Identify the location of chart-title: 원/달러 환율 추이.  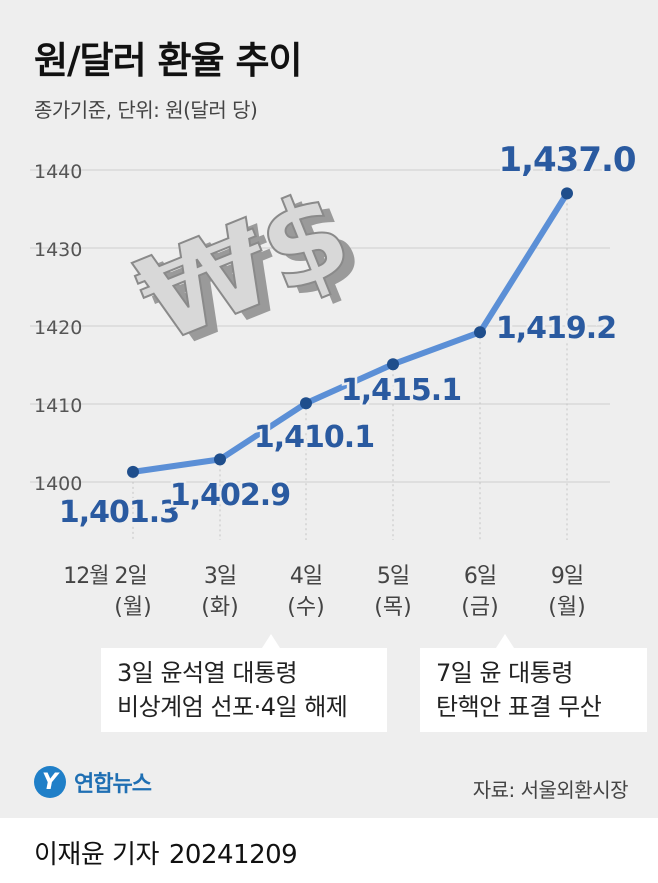
(168, 60).